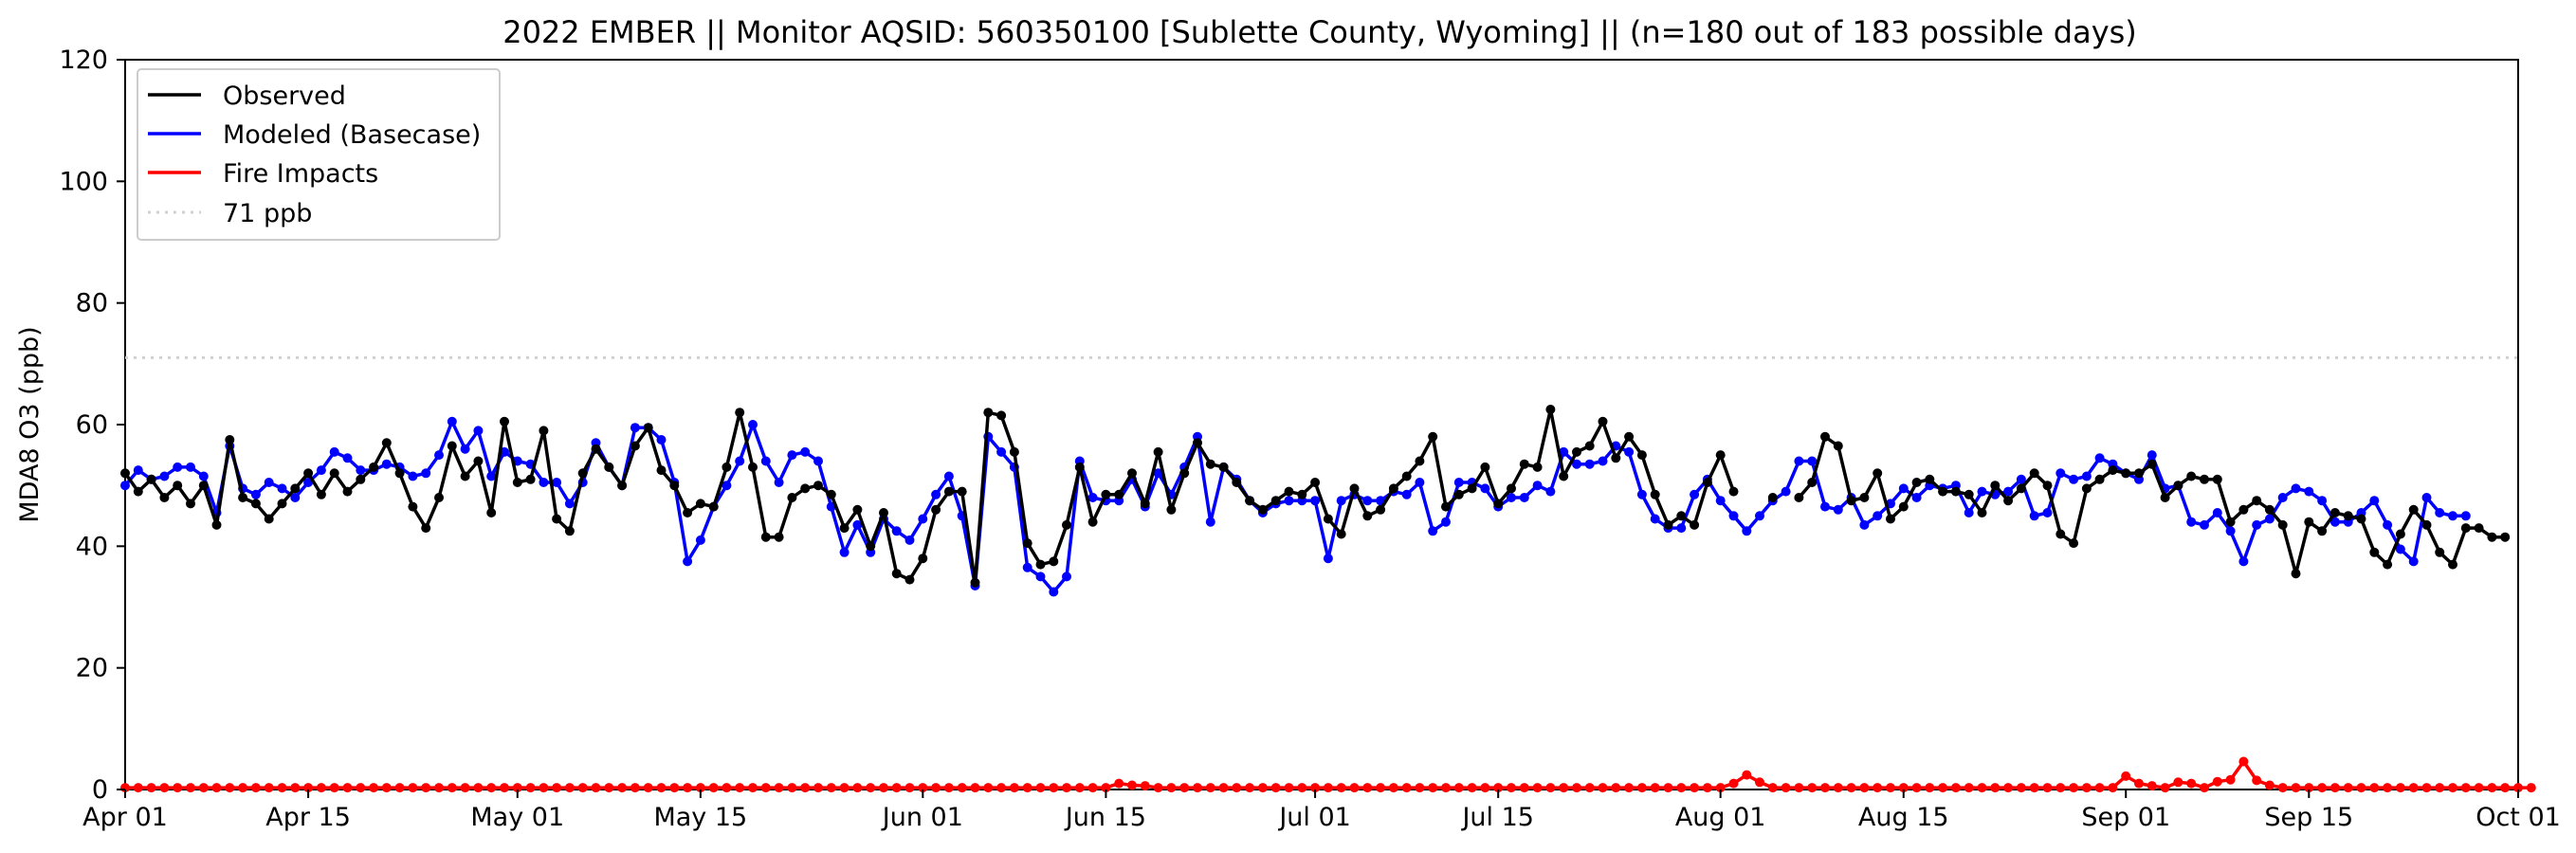 This screenshot has height=853, width=2576. What do you see at coordinates (1314, 817) in the screenshot?
I see `x-tick-label: Jul 01` at bounding box center [1314, 817].